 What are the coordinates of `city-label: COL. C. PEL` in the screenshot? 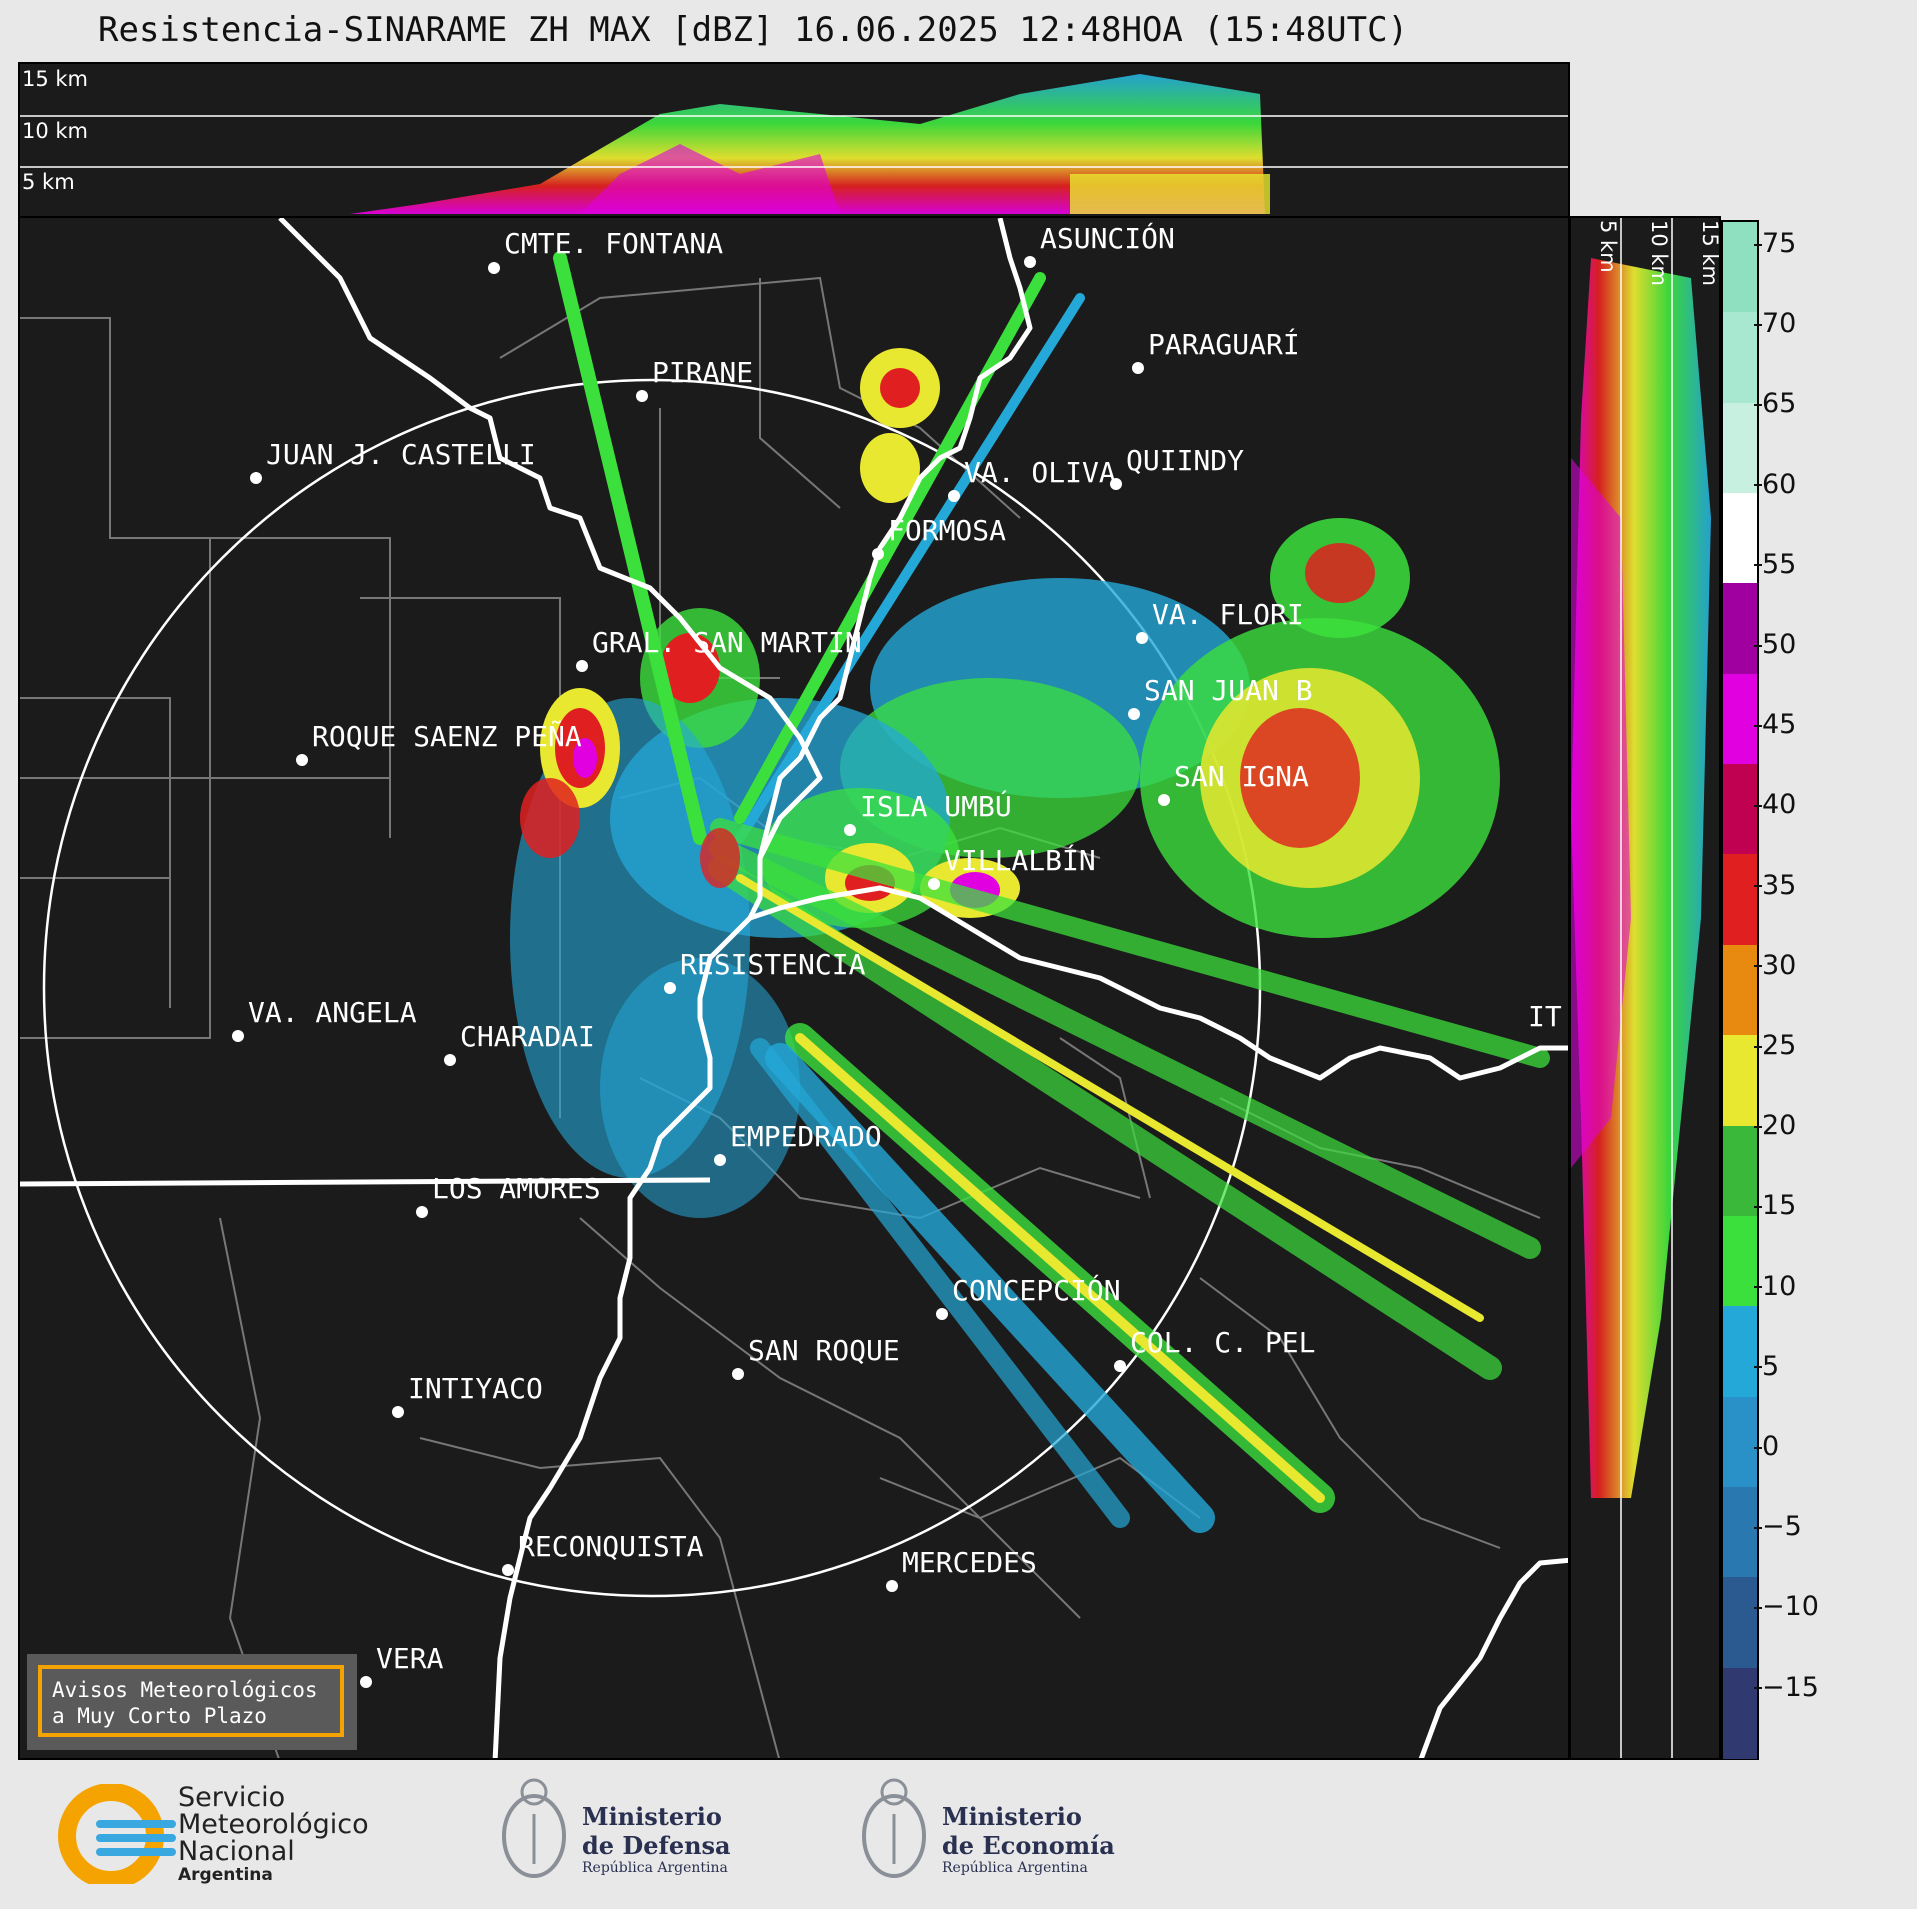 It's located at (1222, 1342).